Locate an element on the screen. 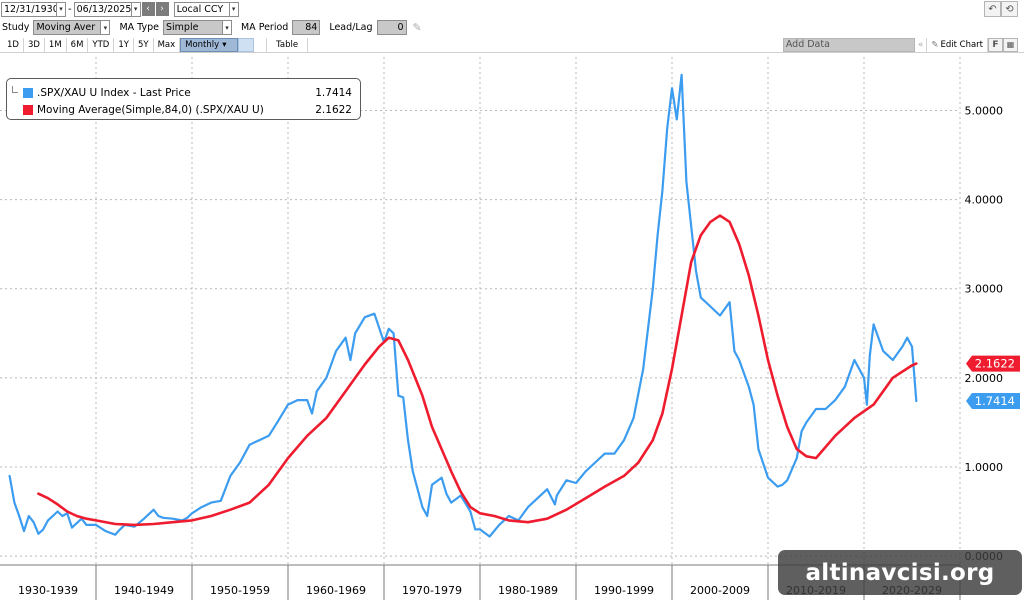 The height and width of the screenshot is (600, 1024). value-tag-label: 1.7414 is located at coordinates (995, 401).